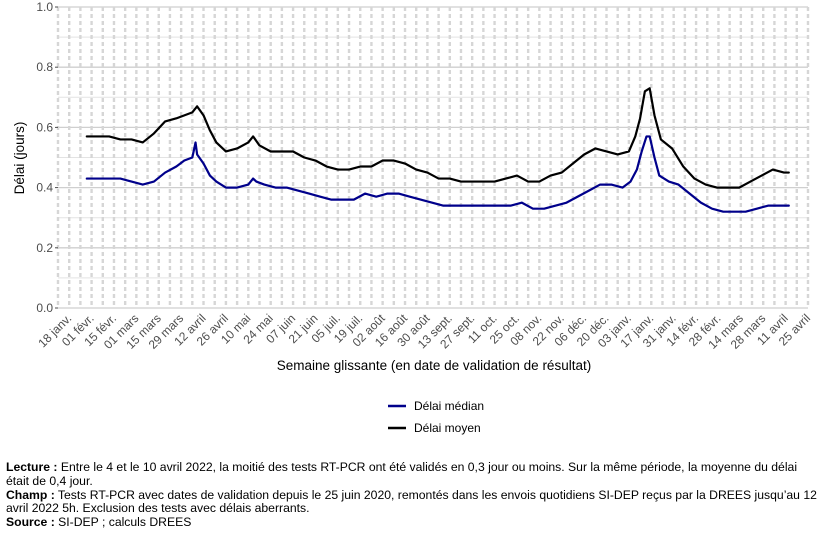 Image resolution: width=823 pixels, height=540 pixels. Describe the element at coordinates (44, 248) in the screenshot. I see `y-tick-label: 0.2` at that location.